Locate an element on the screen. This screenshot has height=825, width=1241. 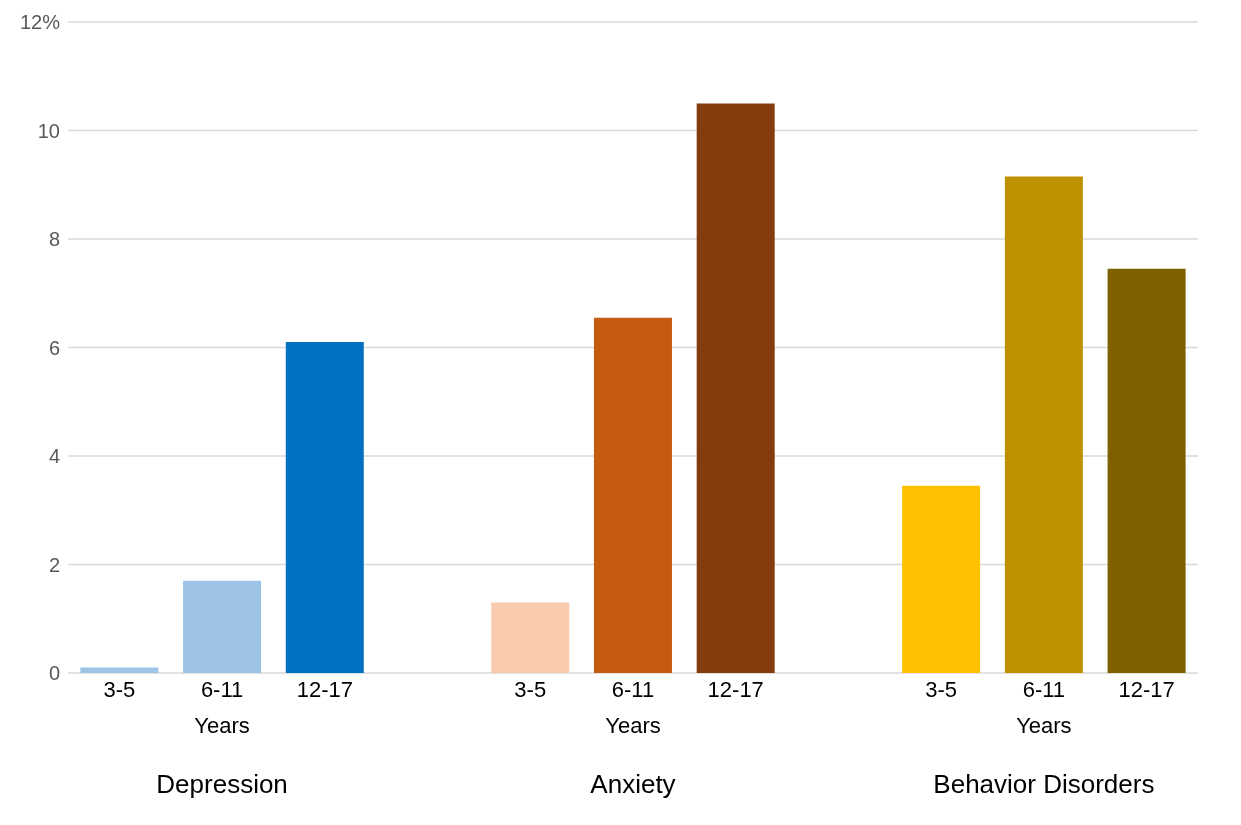
y-tick-label: 12% is located at coordinates (40, 22).